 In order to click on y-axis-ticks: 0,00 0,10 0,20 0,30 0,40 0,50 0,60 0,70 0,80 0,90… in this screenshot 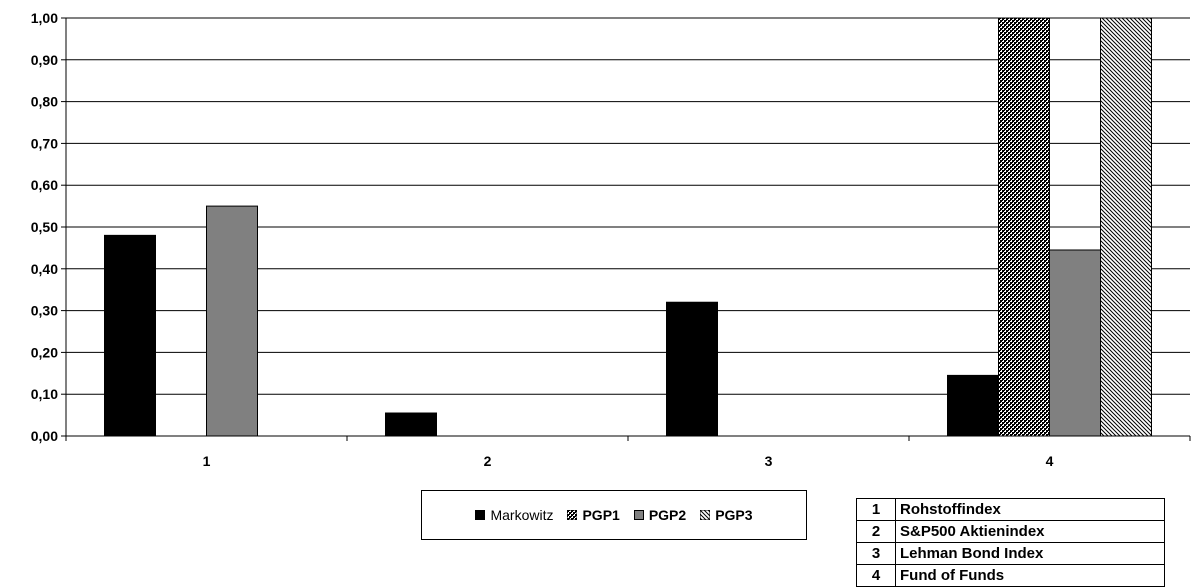, I will do `click(48, 227)`.